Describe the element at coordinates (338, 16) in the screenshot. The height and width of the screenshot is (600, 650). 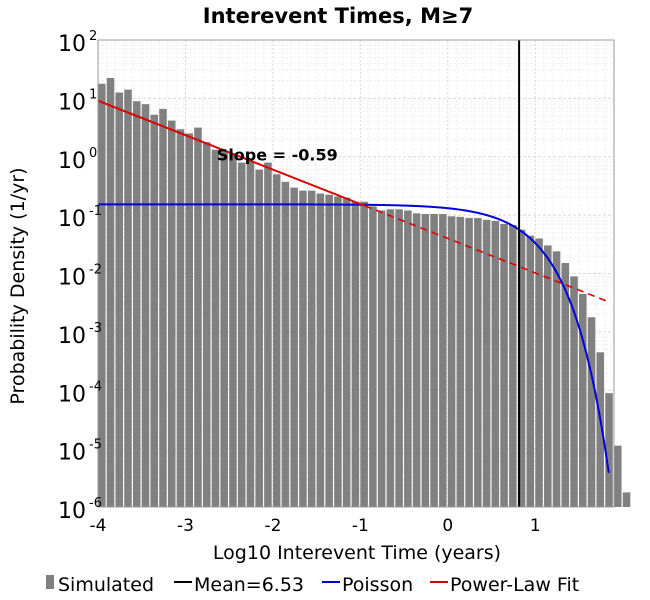
I see `chart-title: Interevent Times, M≥7` at that location.